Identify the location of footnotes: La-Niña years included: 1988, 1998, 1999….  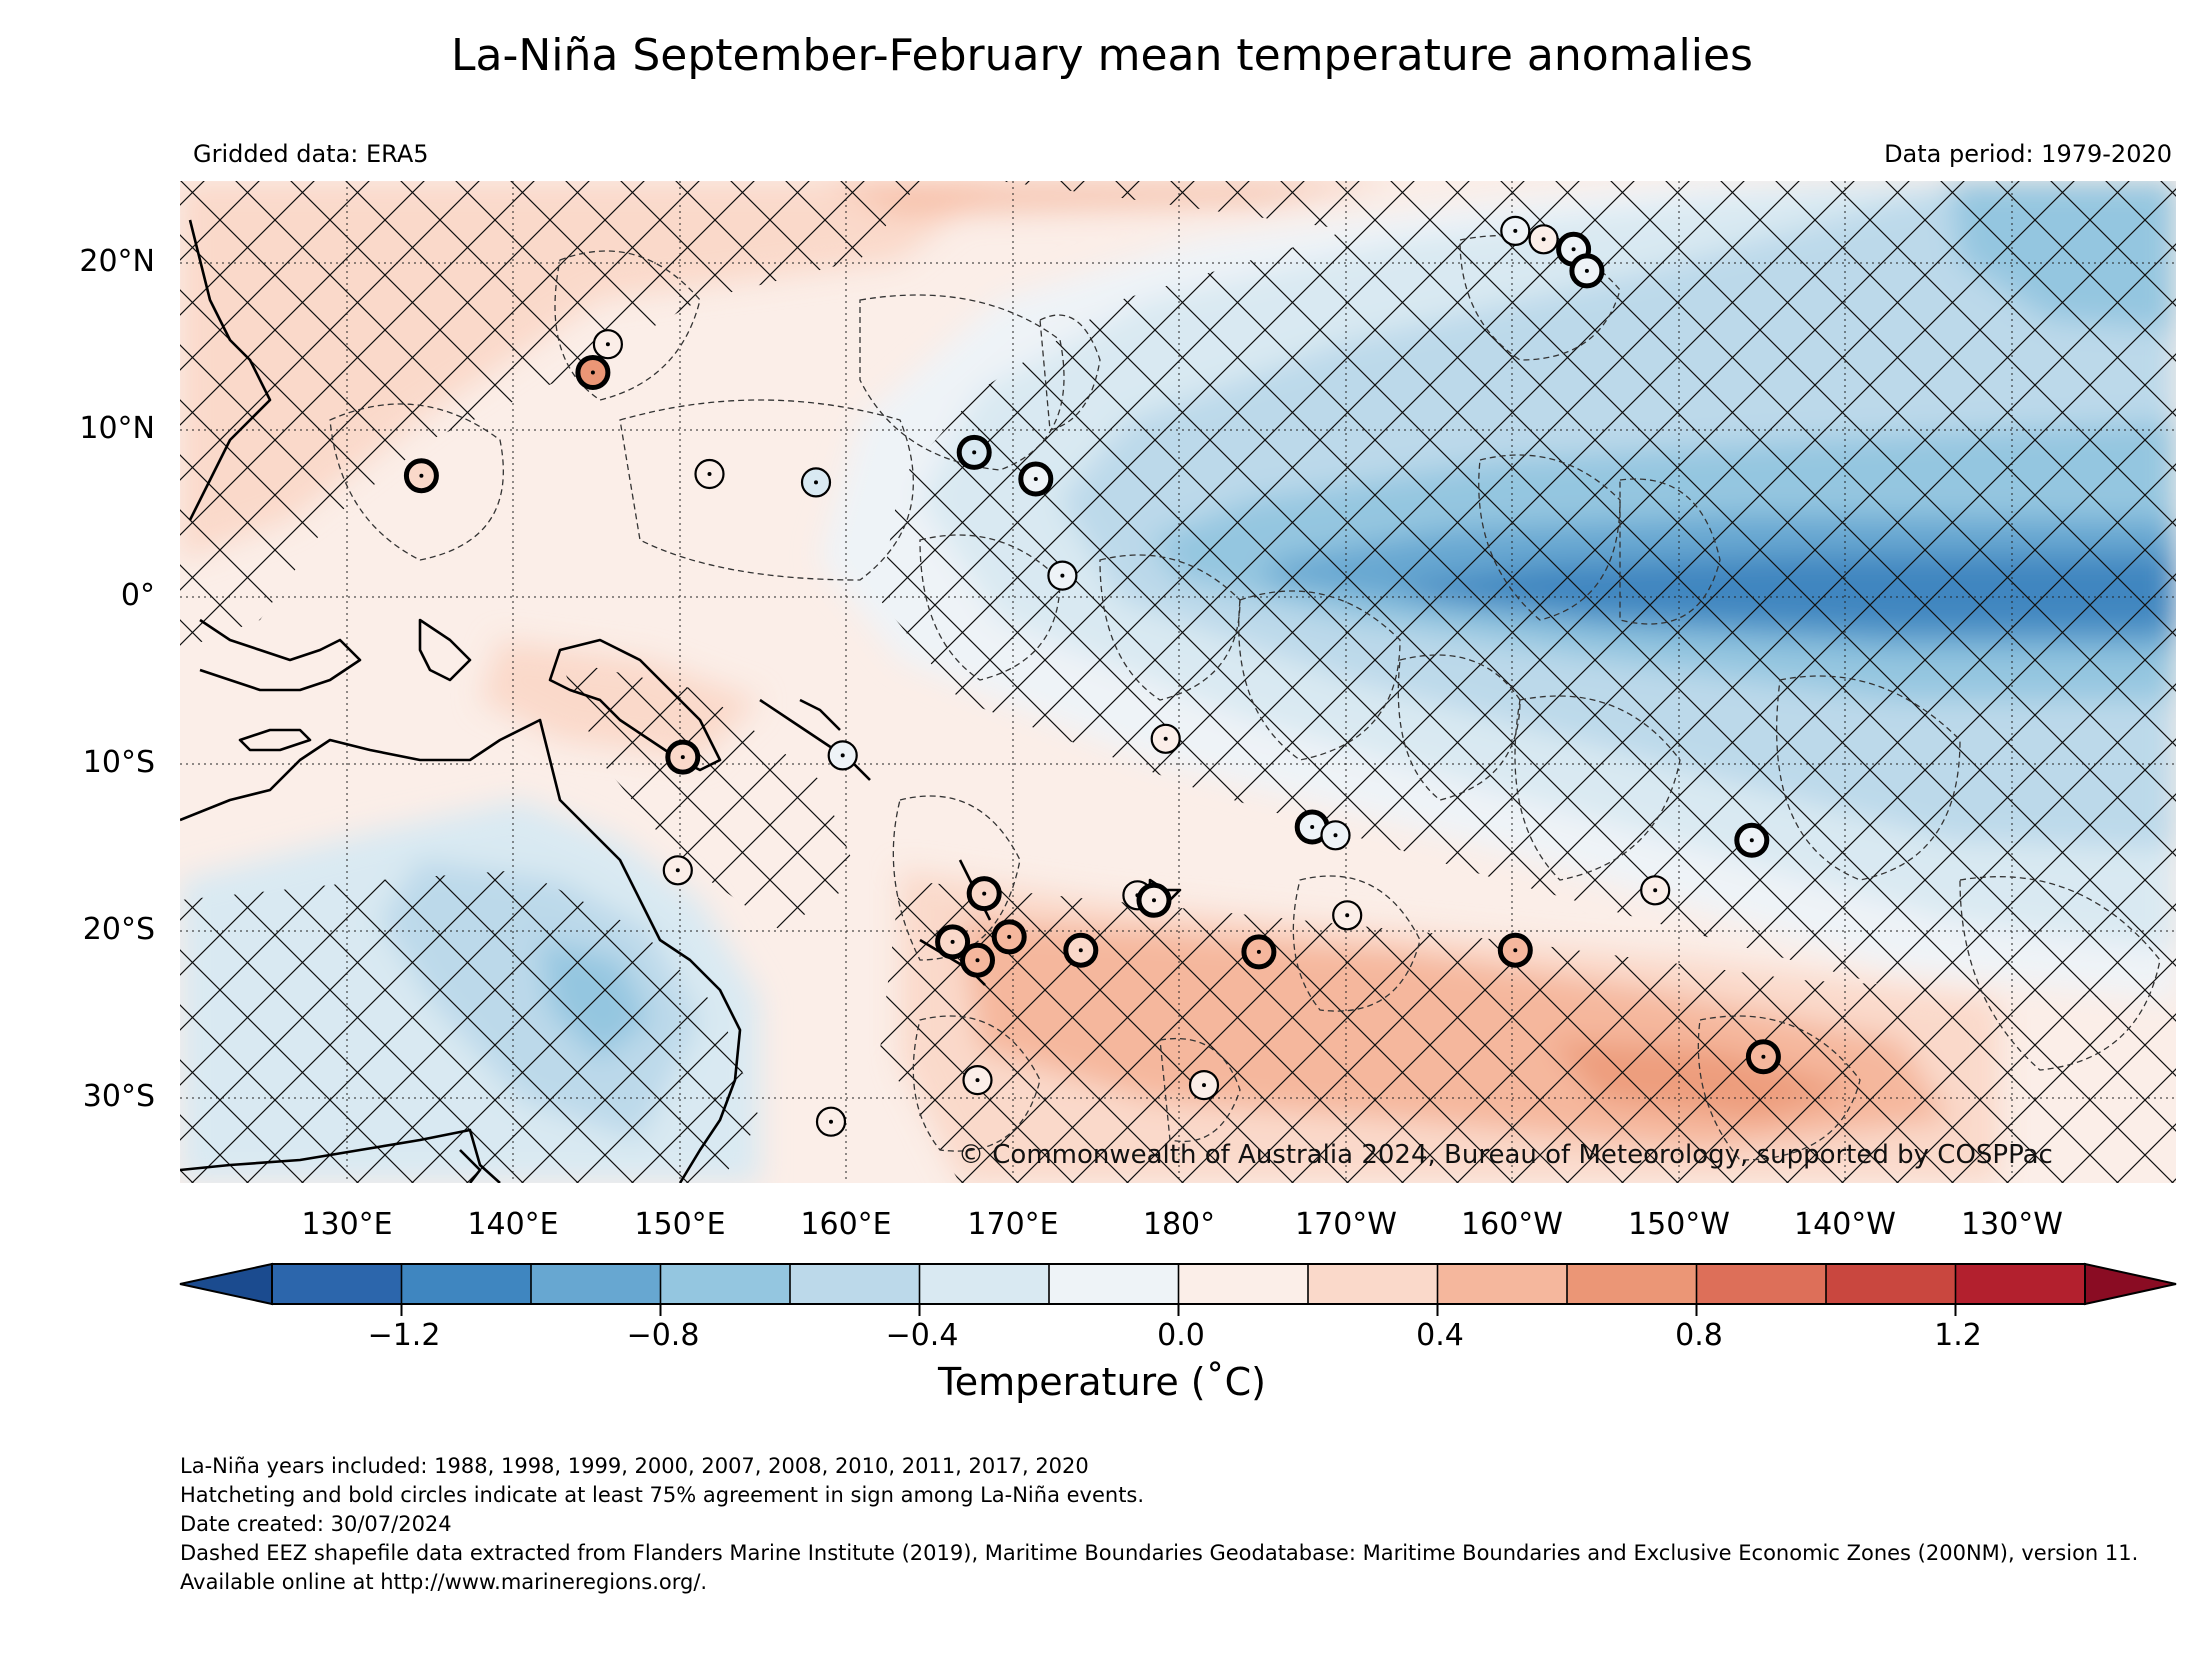
(1170, 1524).